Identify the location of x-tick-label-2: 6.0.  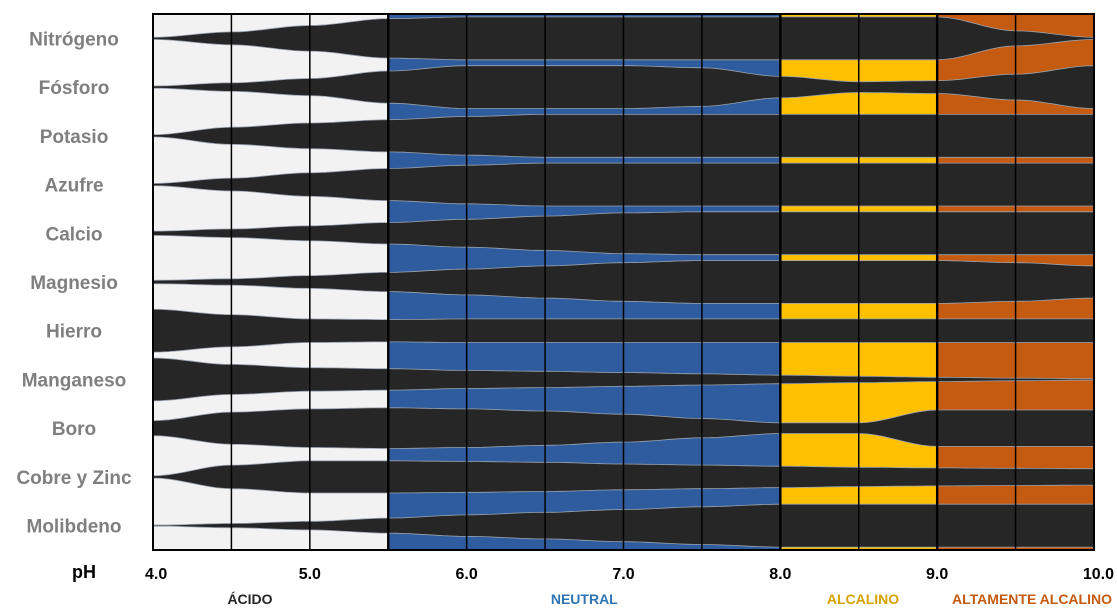
(467, 574).